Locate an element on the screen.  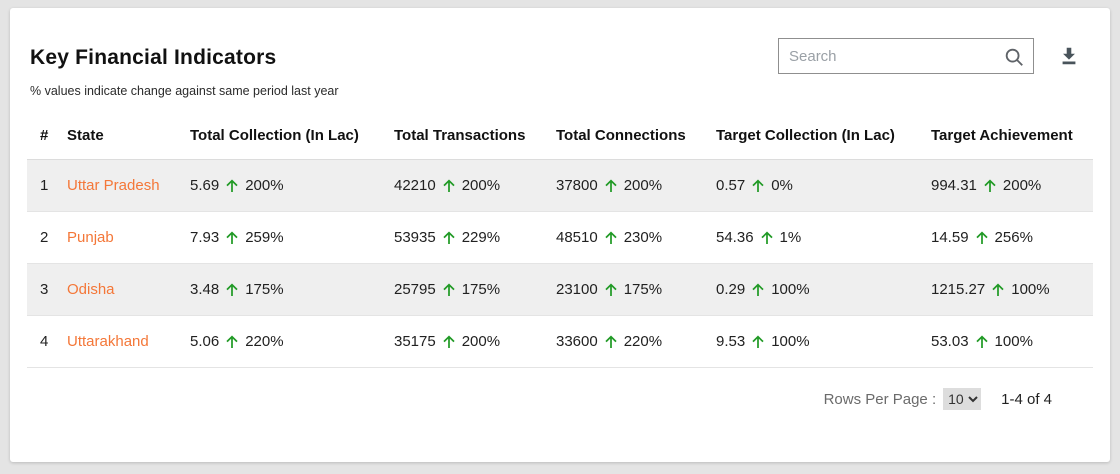
metric-change: 0% is located at coordinates (782, 185).